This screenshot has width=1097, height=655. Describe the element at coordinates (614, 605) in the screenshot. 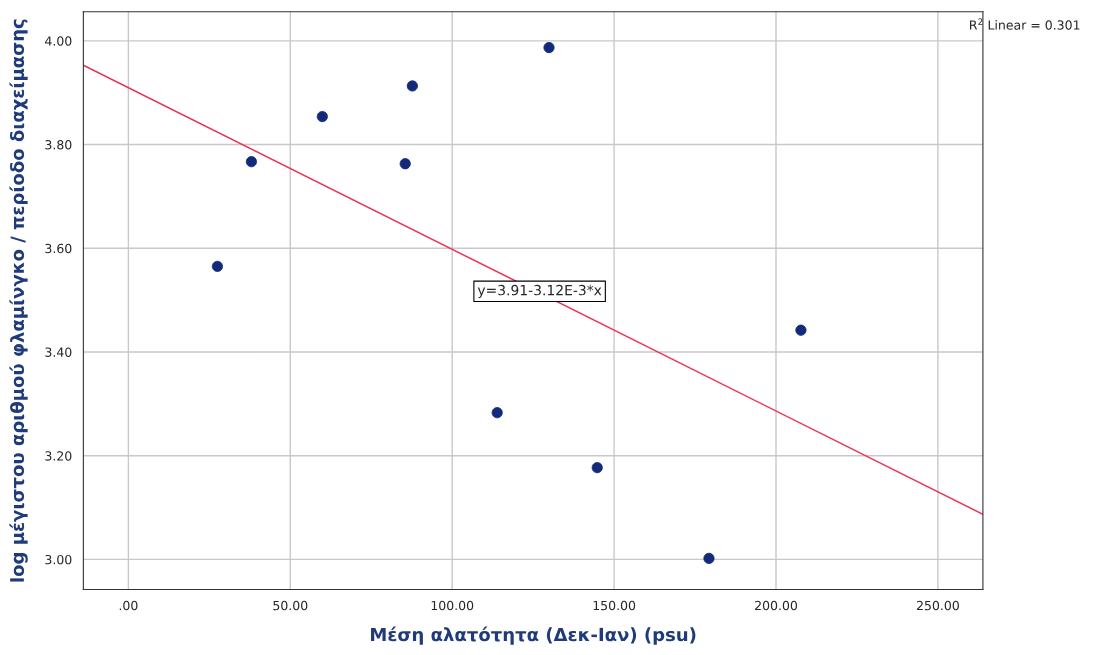

I see `x-tick-label: 150.00` at that location.